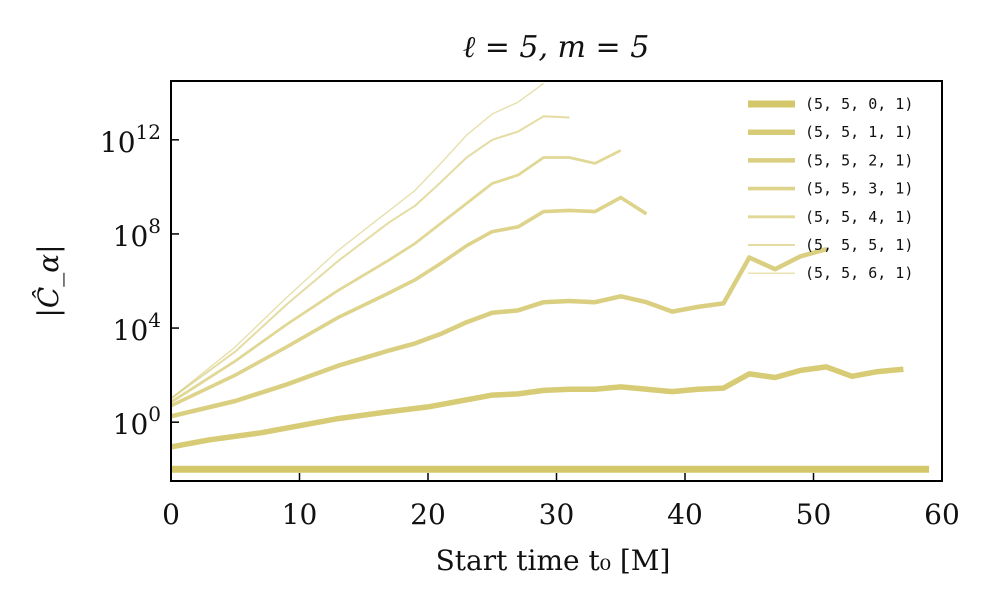  What do you see at coordinates (859, 189) in the screenshot?
I see `legend-label-3: (5, 5, 3, 1)` at bounding box center [859, 189].